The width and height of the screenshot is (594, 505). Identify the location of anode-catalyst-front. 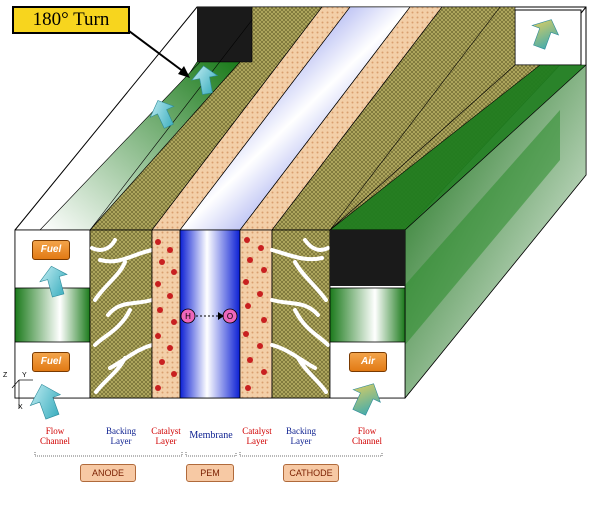
(166, 314).